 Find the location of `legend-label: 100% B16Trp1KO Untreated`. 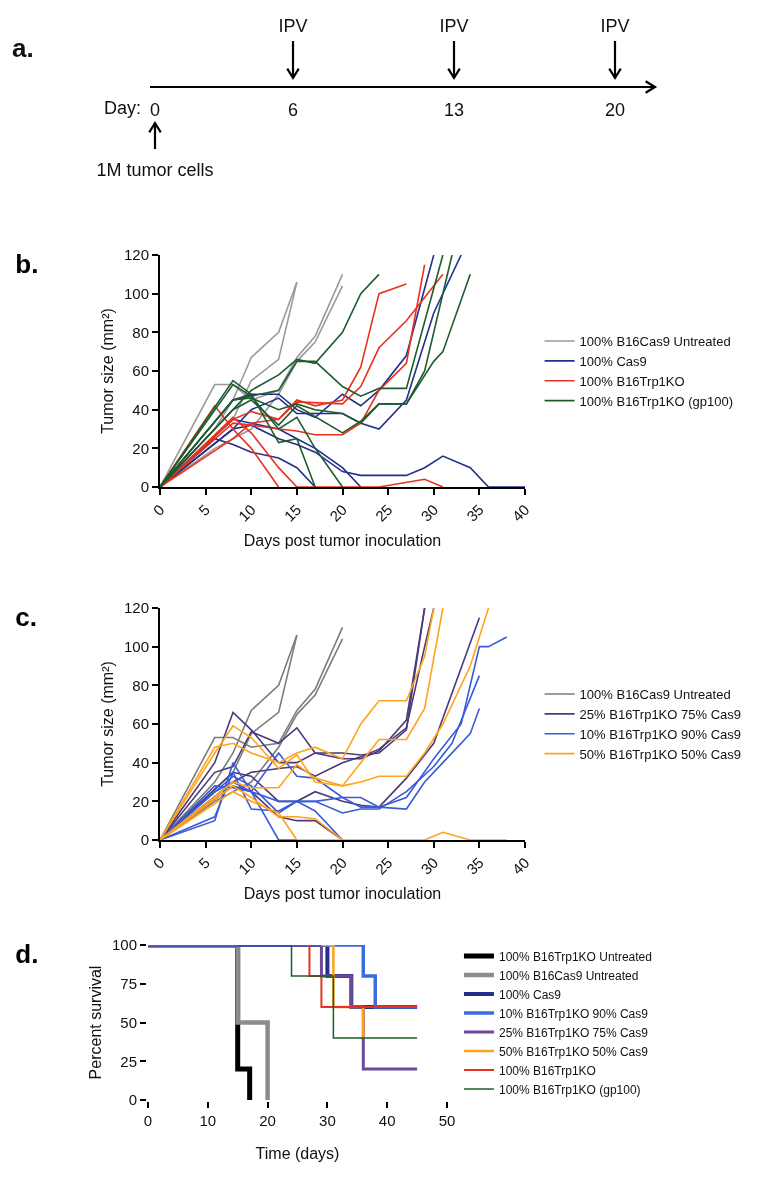

legend-label: 100% B16Trp1KO Untreated is located at coordinates (575, 956).